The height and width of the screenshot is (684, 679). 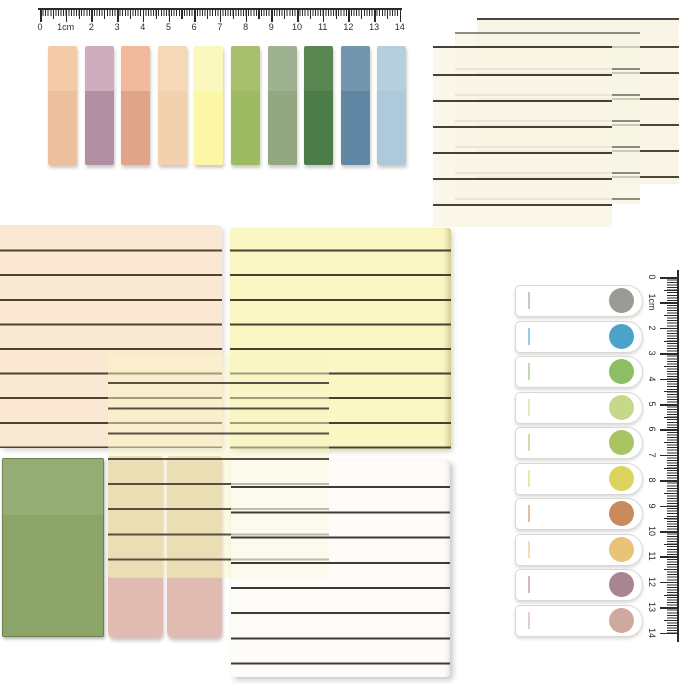 What do you see at coordinates (91, 27) in the screenshot?
I see `ruler-number: 2` at bounding box center [91, 27].